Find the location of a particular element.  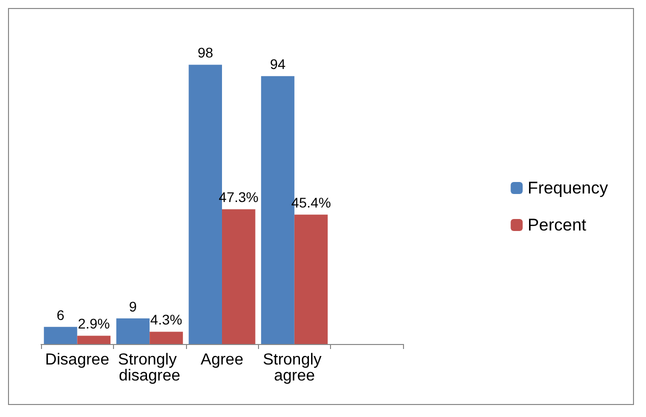

x-tick-label: Strongly disagree is located at coordinates (150, 368).